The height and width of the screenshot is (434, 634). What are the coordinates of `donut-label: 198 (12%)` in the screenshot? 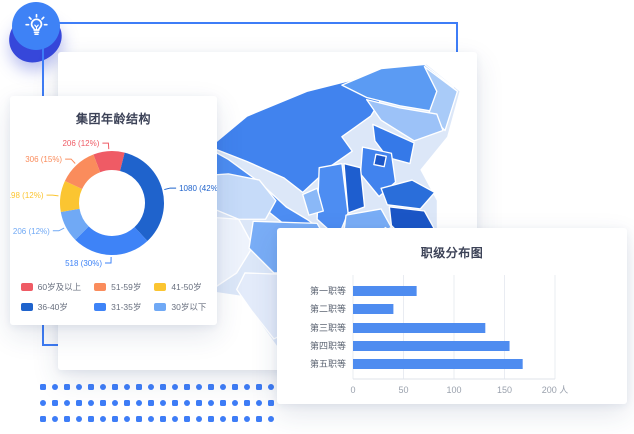 It's located at (27, 195).